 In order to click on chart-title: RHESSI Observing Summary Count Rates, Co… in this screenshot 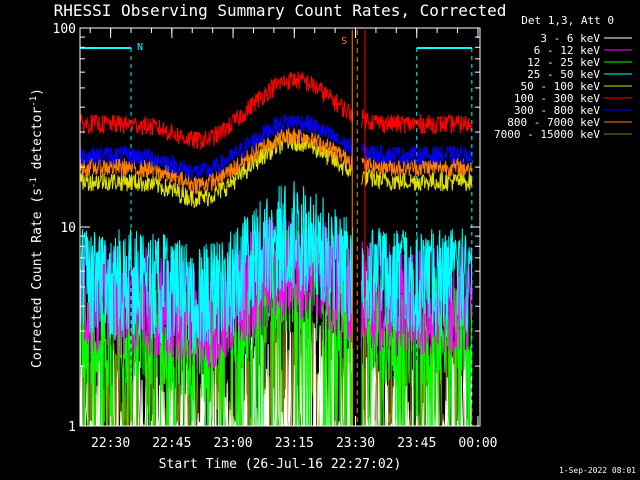, I will do `click(280, 10)`.